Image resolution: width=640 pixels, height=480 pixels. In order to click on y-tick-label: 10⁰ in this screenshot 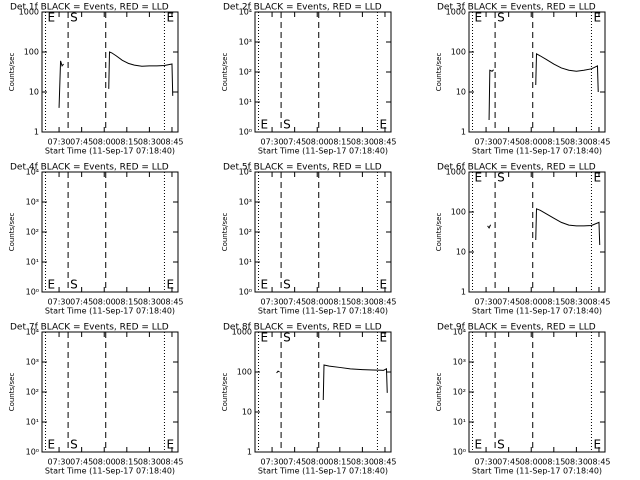, I will do `click(245, 132)`.